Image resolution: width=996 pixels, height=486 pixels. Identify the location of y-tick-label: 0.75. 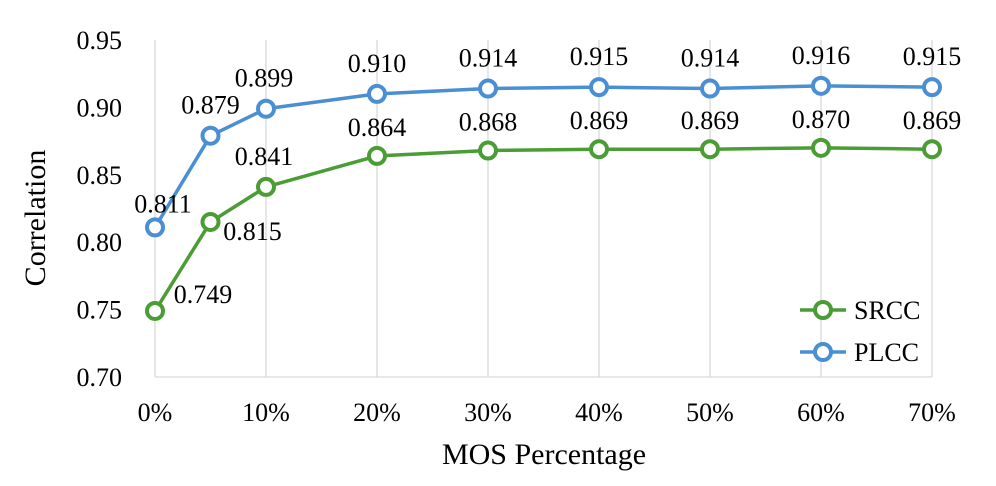
(100, 310).